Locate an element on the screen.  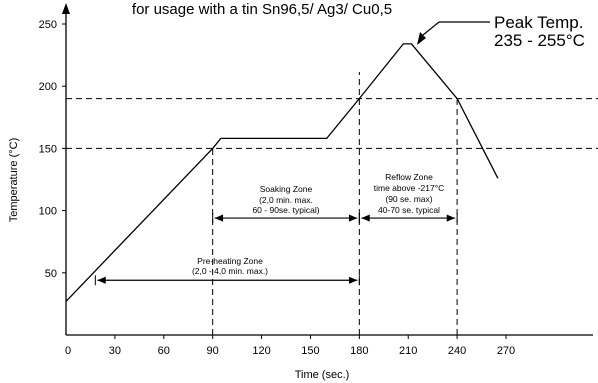
x-tick-label-210: 210 is located at coordinates (408, 351).